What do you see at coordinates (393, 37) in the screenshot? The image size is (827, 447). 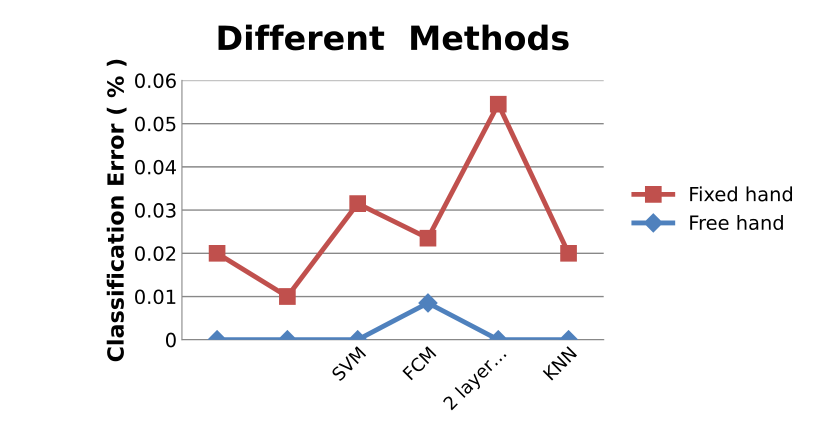 I see `chart-title: Different Methods` at bounding box center [393, 37].